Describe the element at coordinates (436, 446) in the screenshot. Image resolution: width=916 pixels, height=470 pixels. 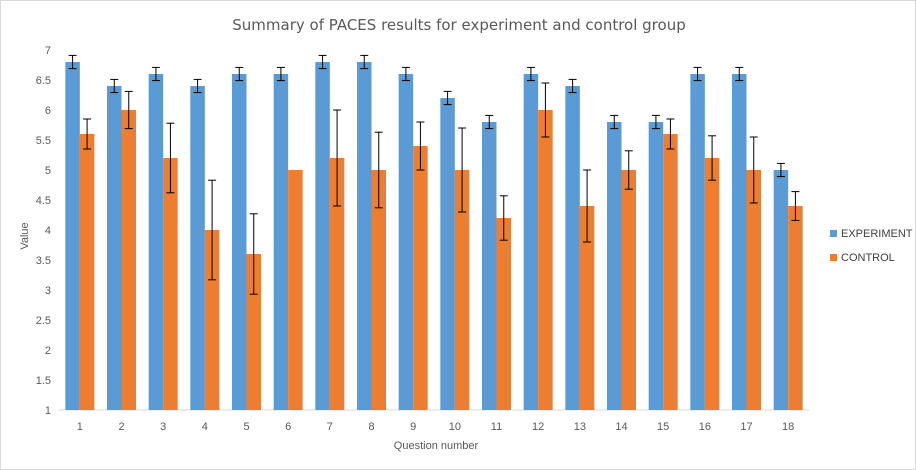
I see `x-axis-label: Question number` at that location.